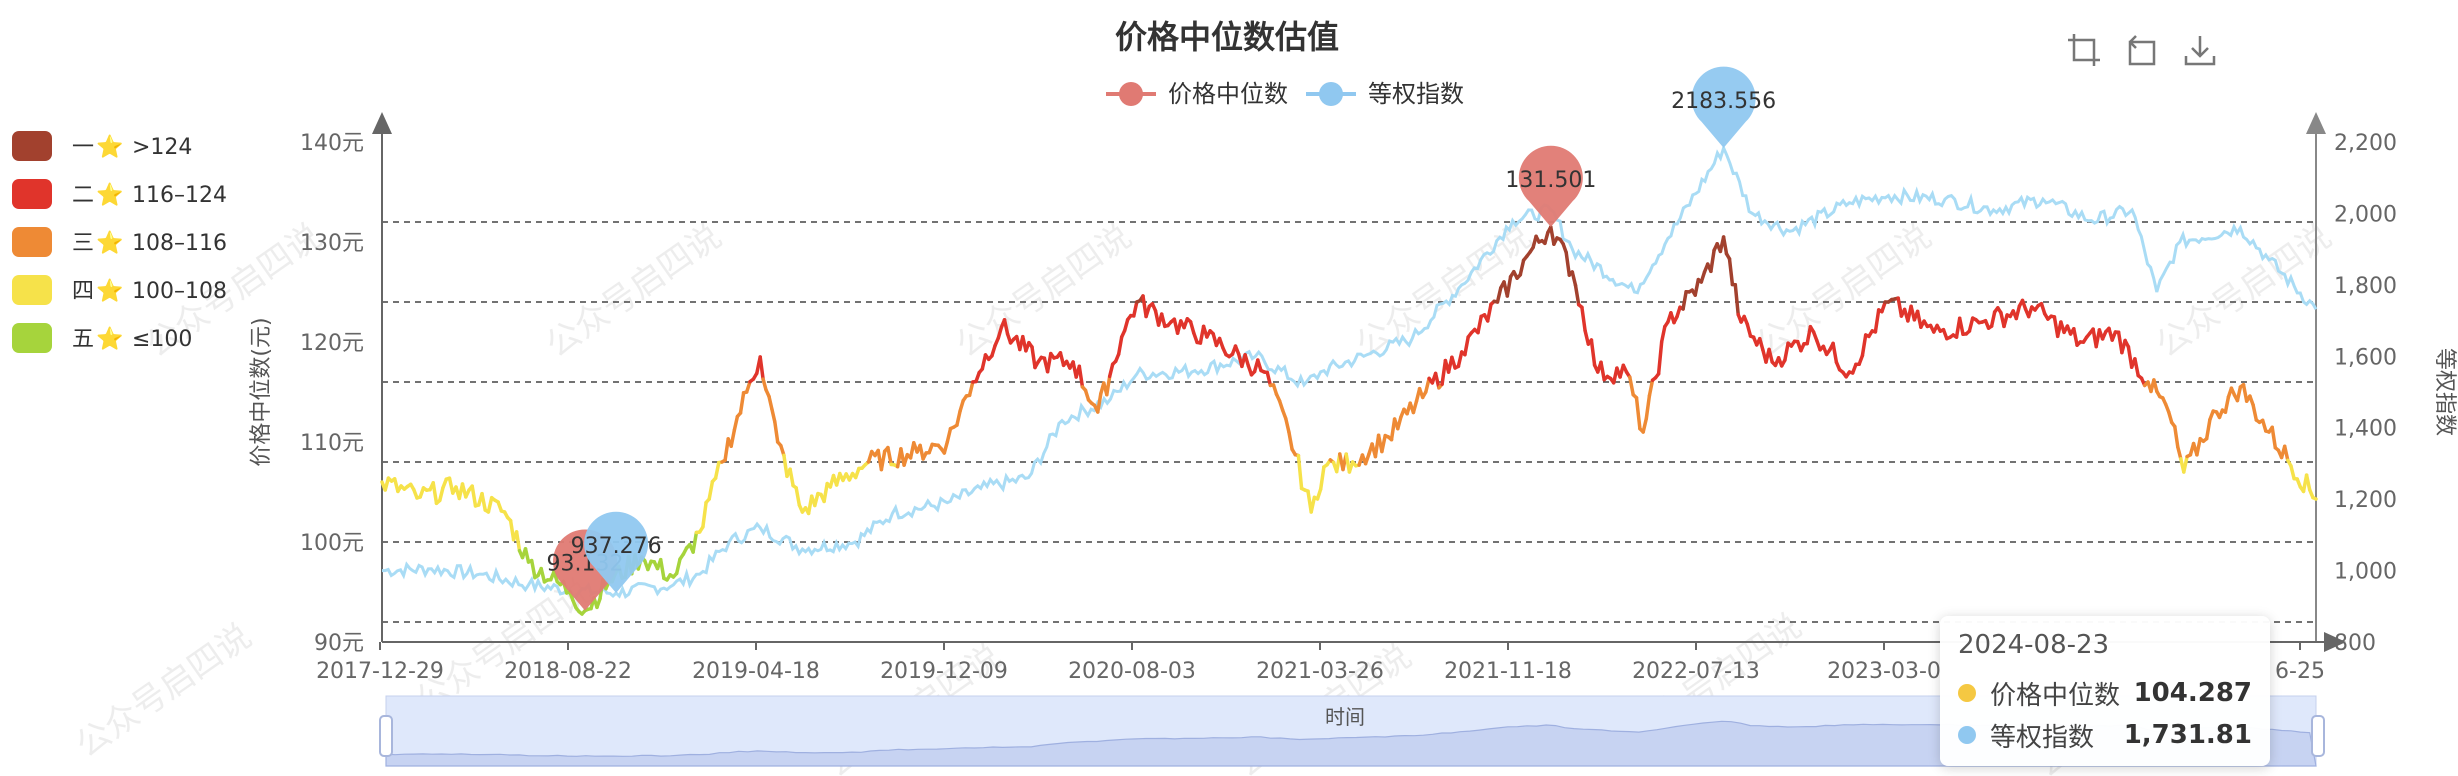  I want to click on x-tick-label: 2017-12-29, so click(380, 671).